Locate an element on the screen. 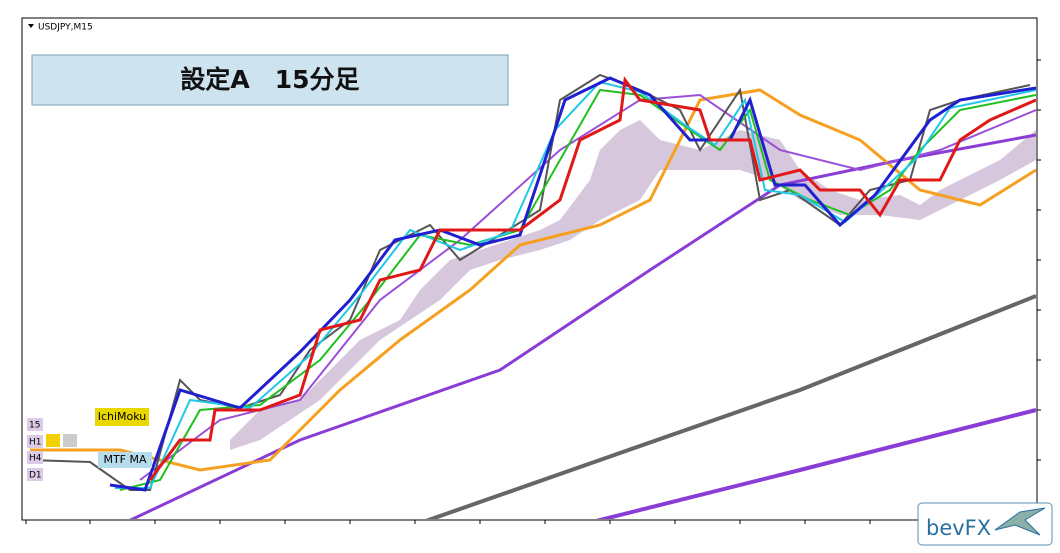  ichimoku-box is located at coordinates (122, 417).